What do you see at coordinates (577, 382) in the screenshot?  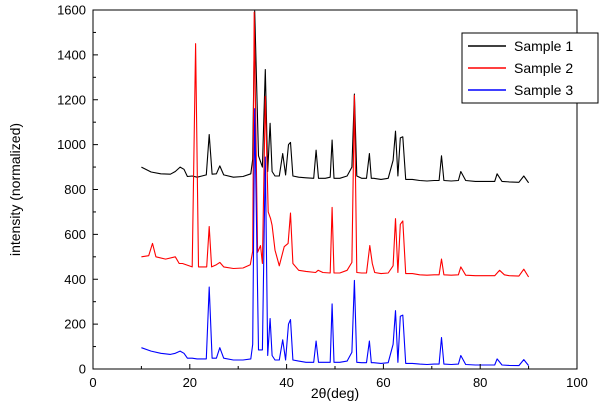 I see `x-tick-label: 100` at bounding box center [577, 382].